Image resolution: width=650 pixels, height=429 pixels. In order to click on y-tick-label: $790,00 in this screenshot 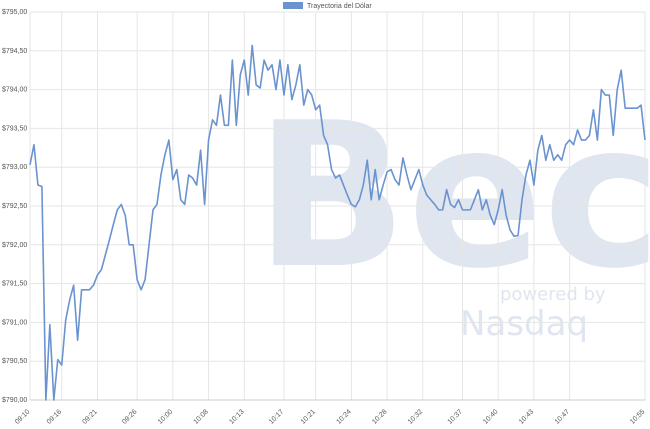, I will do `click(14, 400)`.